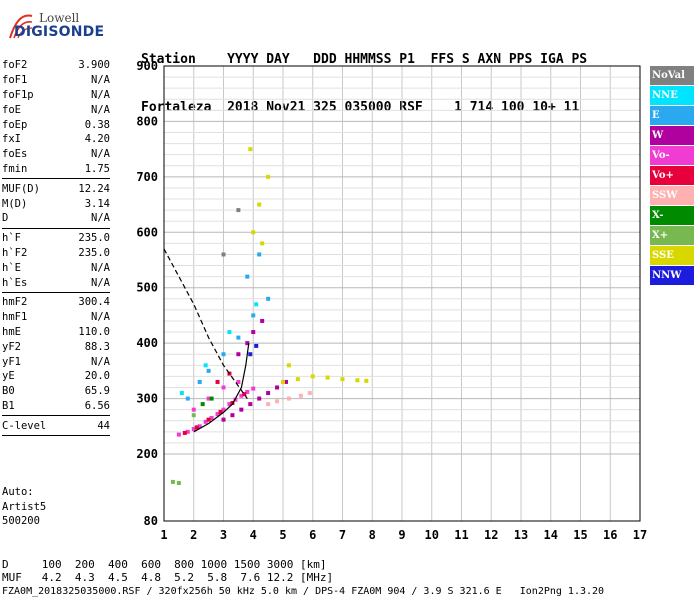  Describe the element at coordinates (672, 75) in the screenshot. I see `legend-item: NoVal` at that location.